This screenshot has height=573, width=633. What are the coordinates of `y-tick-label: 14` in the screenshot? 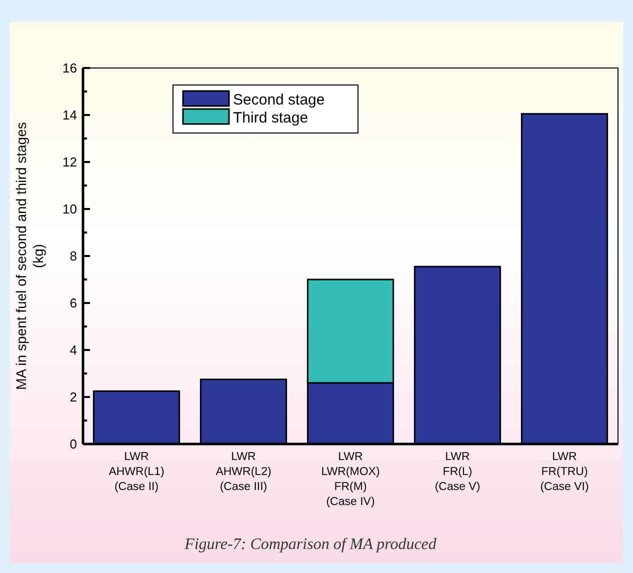 It's located at (69, 115).